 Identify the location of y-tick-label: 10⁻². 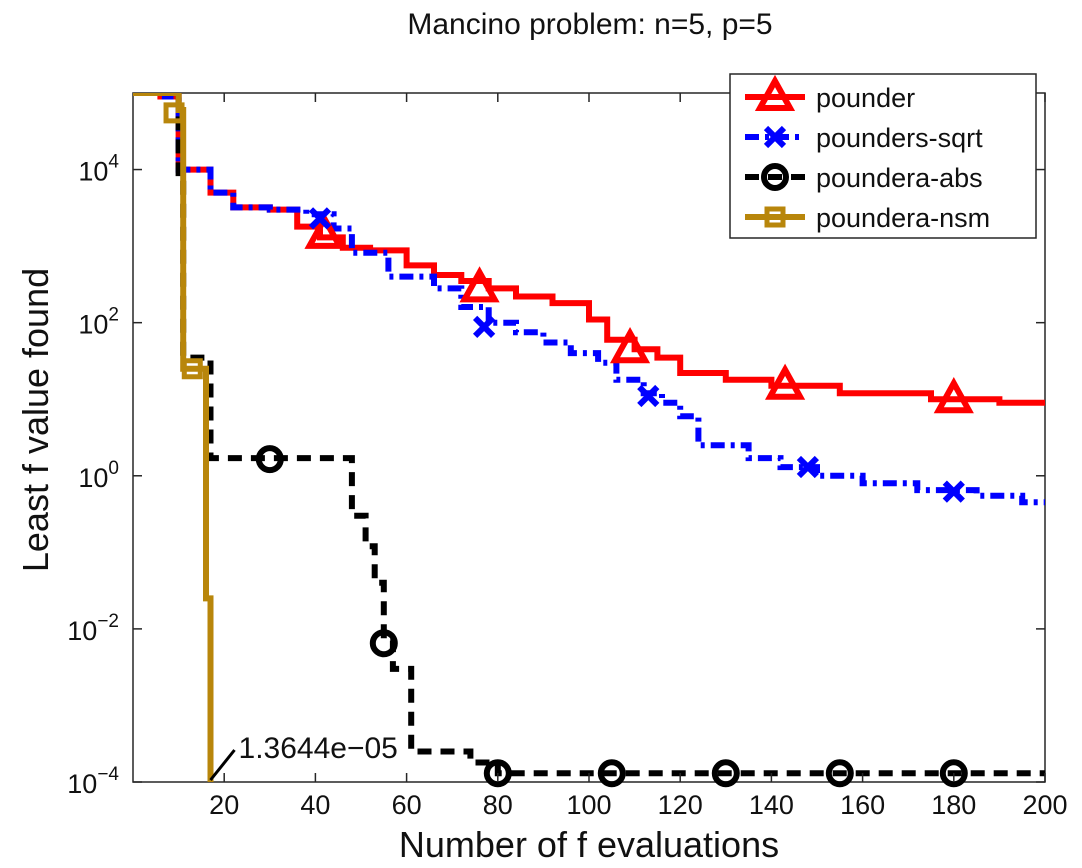
(93, 628).